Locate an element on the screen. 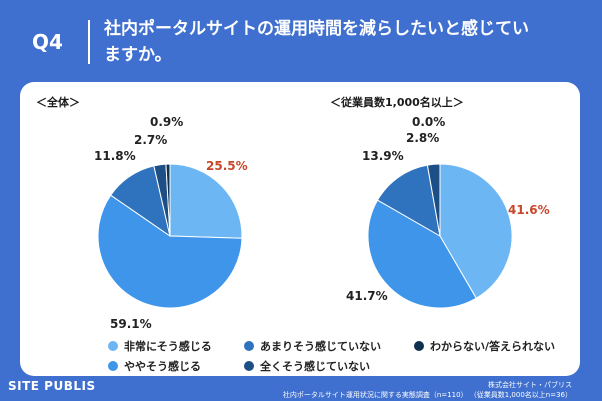 This screenshot has height=401, width=602. legend-item-not-at-all: 全くそう感じていない is located at coordinates (307, 366).